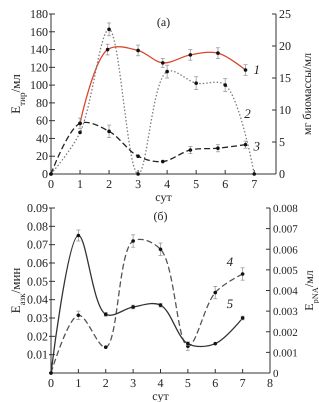  What do you see at coordinates (270, 383) in the screenshot?
I see `x-tick-label: 8` at bounding box center [270, 383].